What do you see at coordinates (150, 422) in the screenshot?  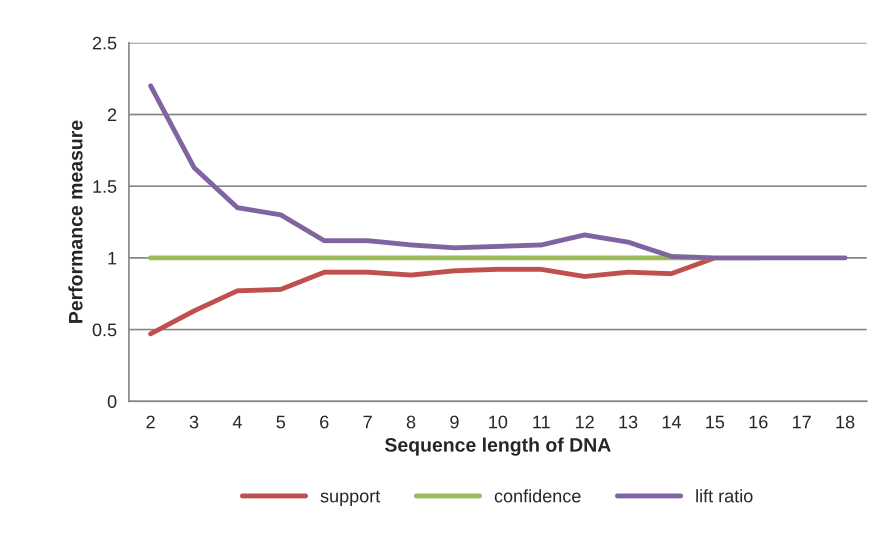 I see `x-tick-label: 2` at bounding box center [150, 422].